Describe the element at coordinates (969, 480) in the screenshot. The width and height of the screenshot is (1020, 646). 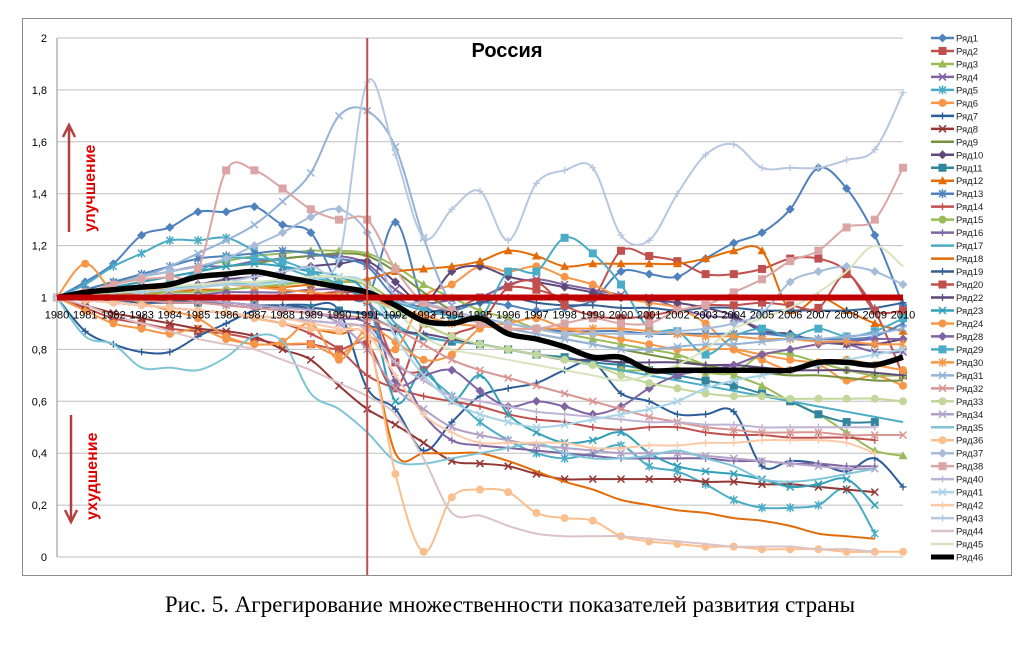
I see `legend-label: Ряд40` at that location.